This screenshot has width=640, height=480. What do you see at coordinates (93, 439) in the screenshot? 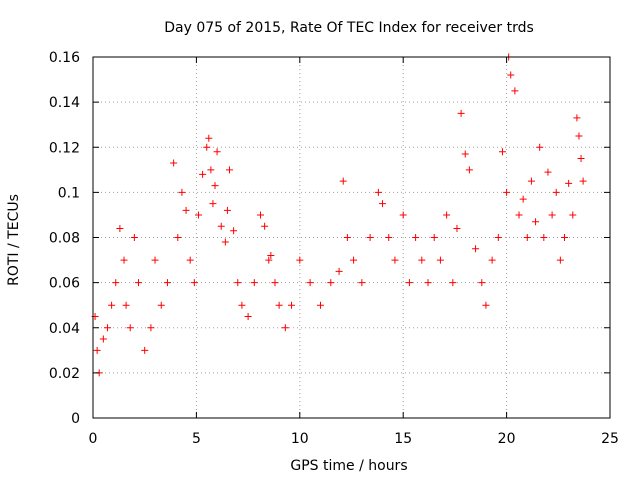
I see `x-tick-label: 0` at bounding box center [93, 439].